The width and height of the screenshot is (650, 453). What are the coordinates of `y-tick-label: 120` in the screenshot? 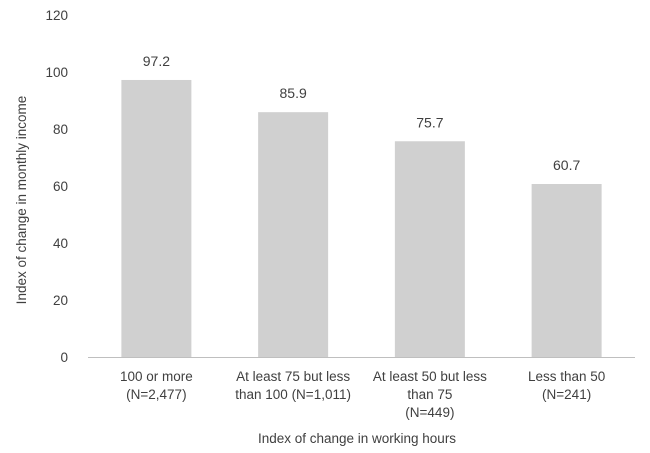 It's located at (56, 15).